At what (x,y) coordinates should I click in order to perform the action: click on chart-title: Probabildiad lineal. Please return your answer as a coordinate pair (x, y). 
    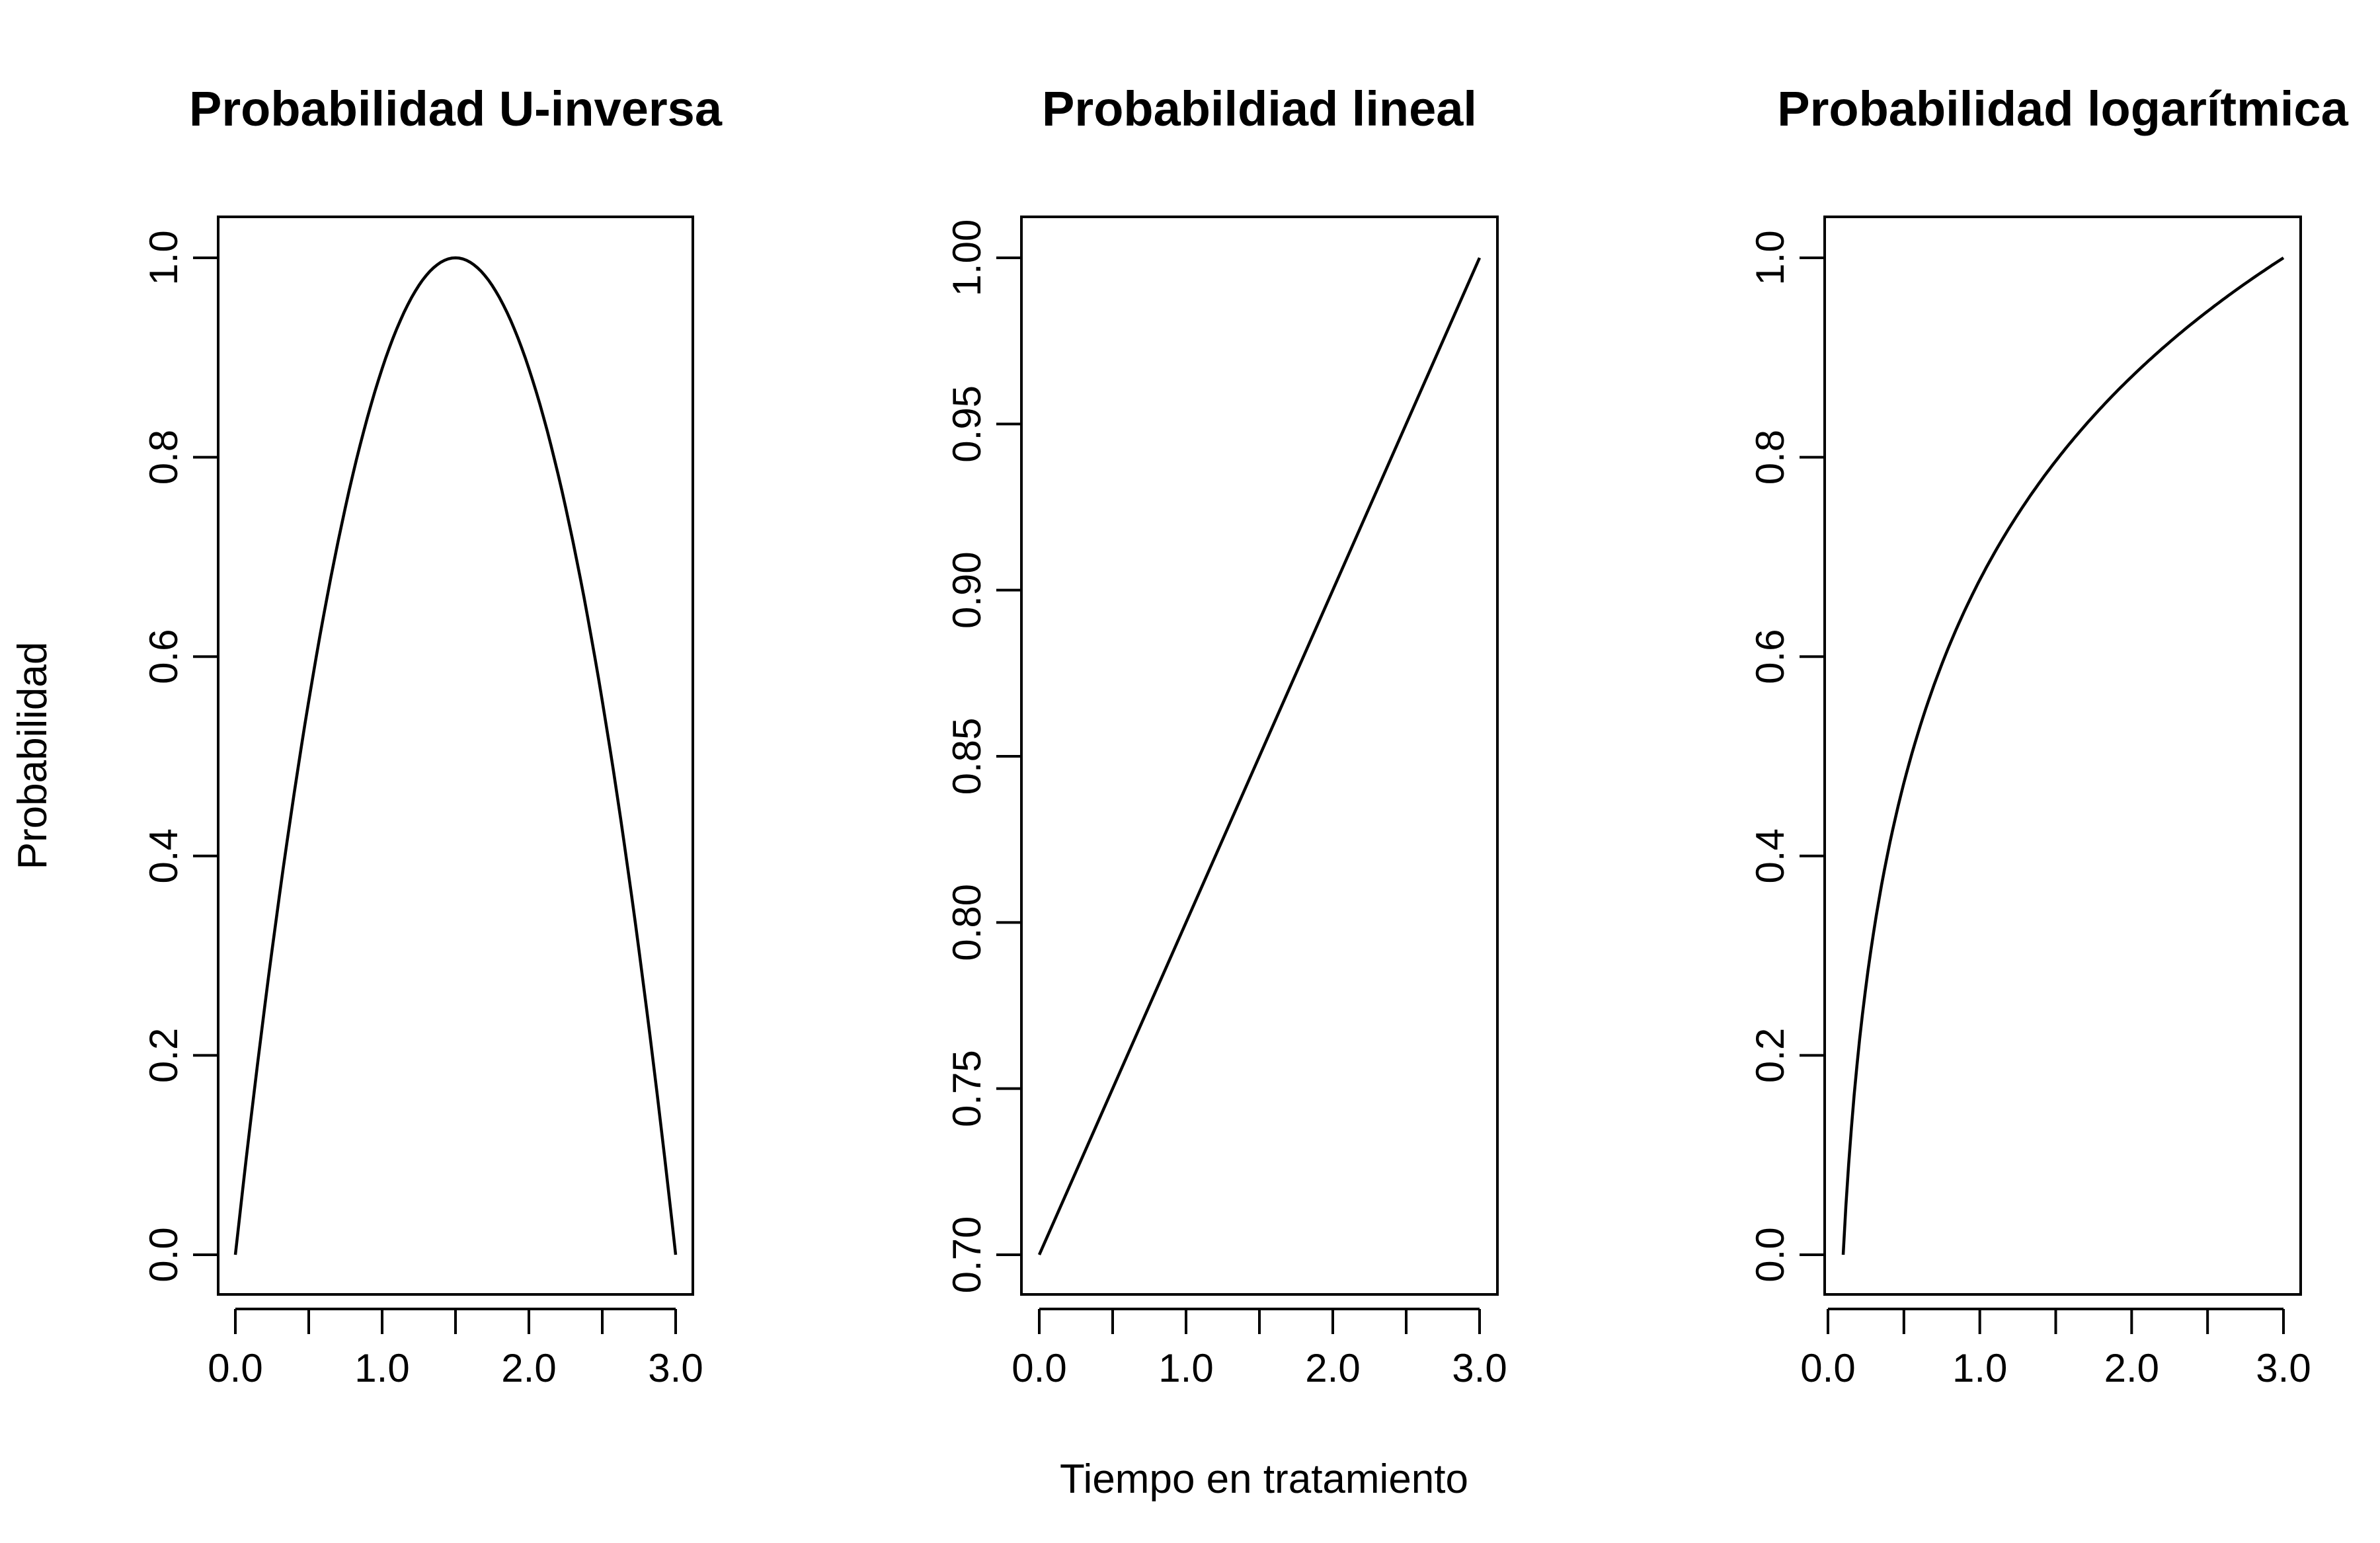
    Looking at the image, I should click on (1259, 108).